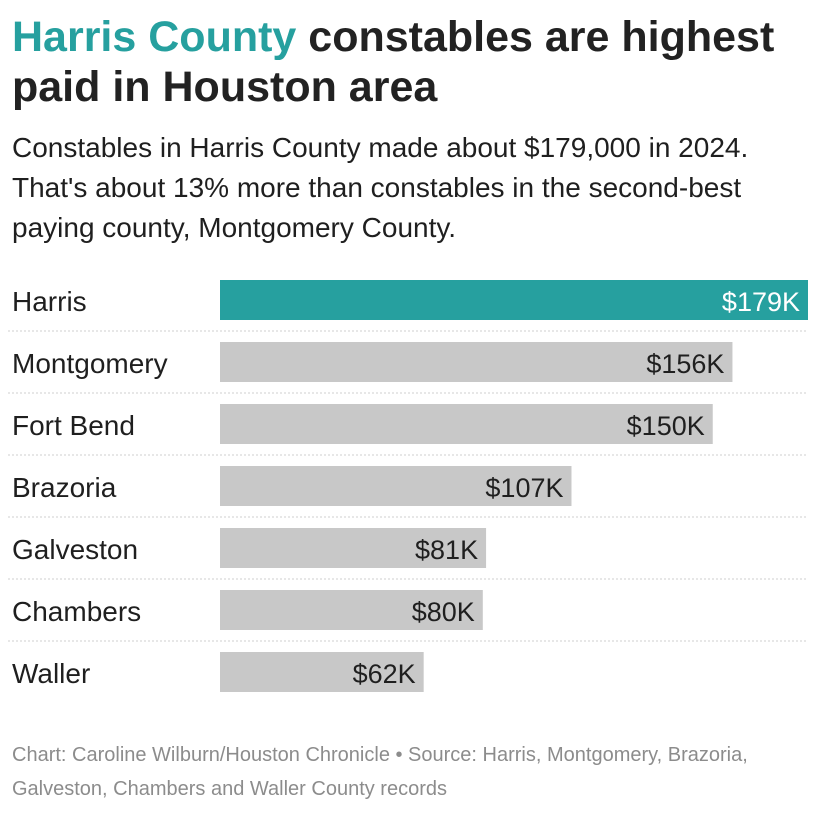 The height and width of the screenshot is (818, 820). What do you see at coordinates (761, 302) in the screenshot?
I see `value-label-harris: $179K` at bounding box center [761, 302].